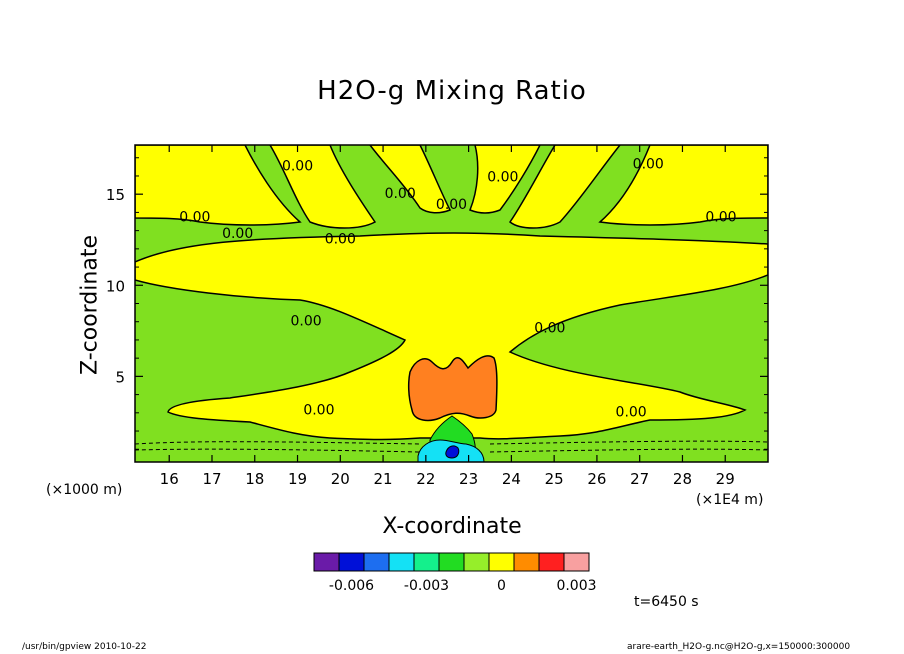 This screenshot has height=654, width=904. Describe the element at coordinates (452, 526) in the screenshot. I see `x-axis-label: X-coordinate` at that location.